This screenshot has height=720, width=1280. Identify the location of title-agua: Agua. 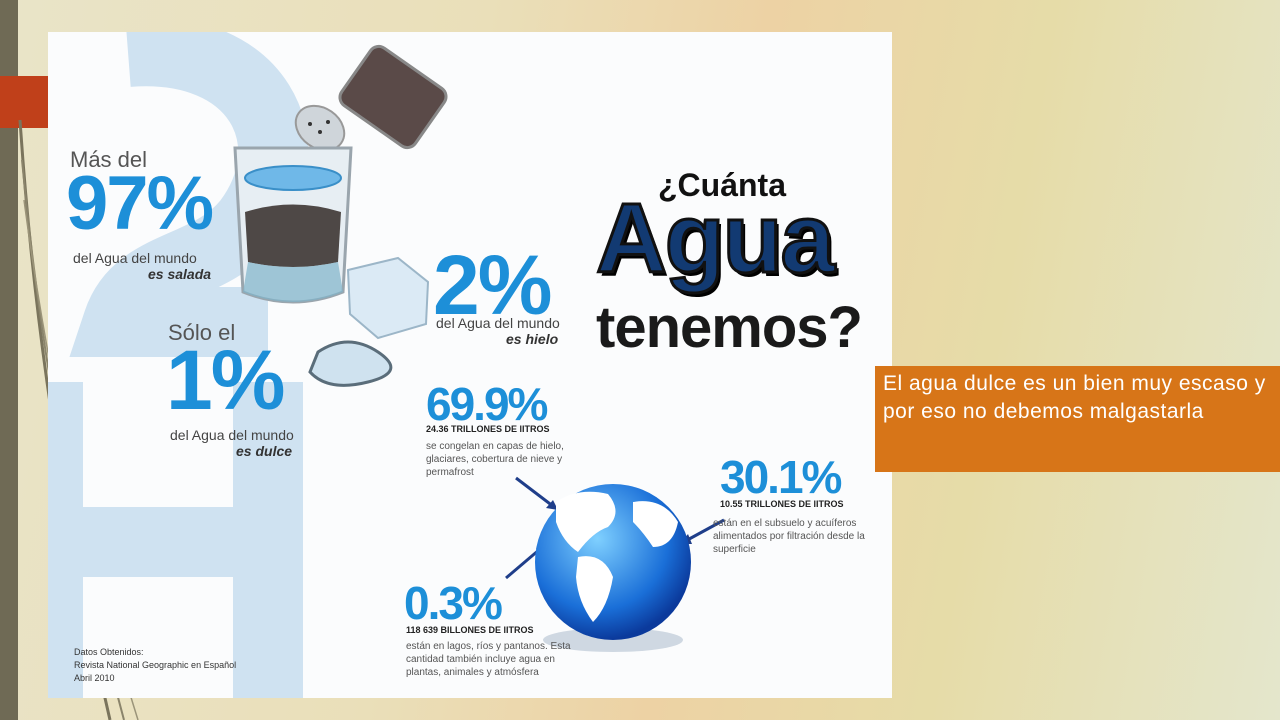
(716, 238).